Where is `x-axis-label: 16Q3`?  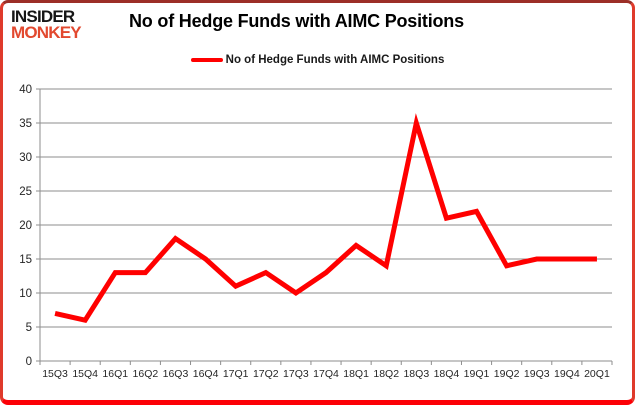 x-axis-label: 16Q3 is located at coordinates (176, 374).